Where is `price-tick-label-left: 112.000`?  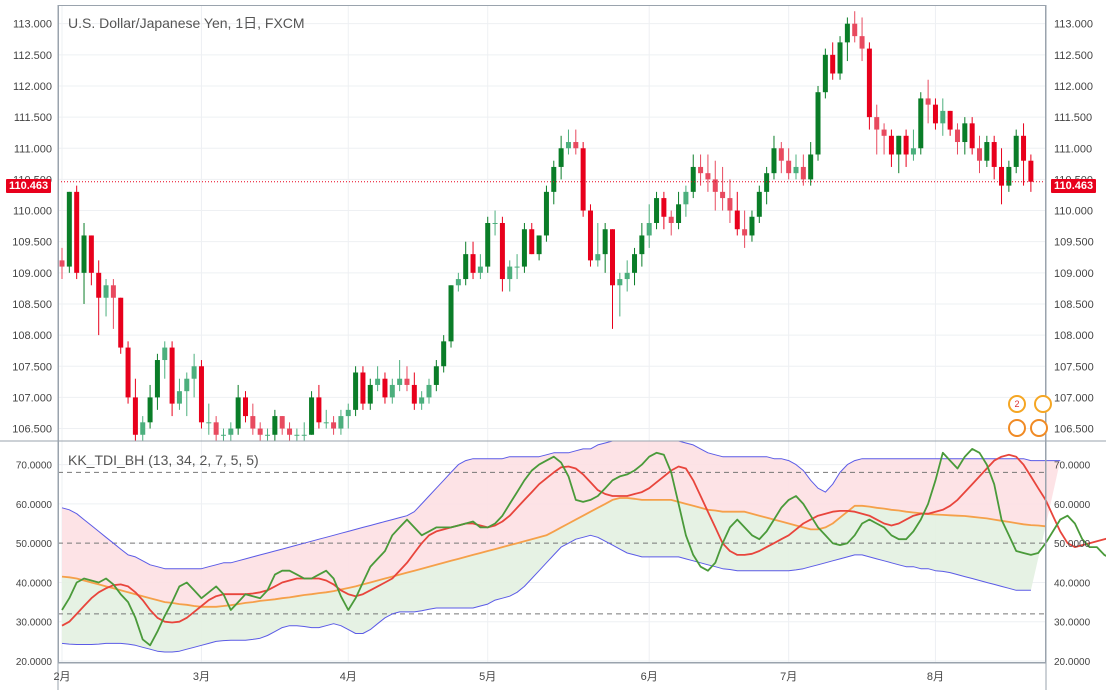 price-tick-label-left: 112.000 is located at coordinates (32, 87).